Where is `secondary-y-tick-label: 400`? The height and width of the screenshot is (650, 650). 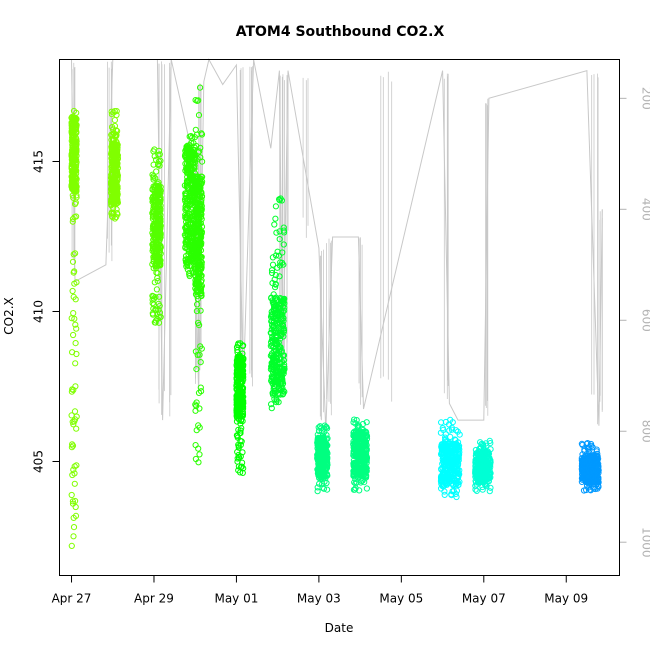 secondary-y-tick-label: 400 is located at coordinates (645, 209).